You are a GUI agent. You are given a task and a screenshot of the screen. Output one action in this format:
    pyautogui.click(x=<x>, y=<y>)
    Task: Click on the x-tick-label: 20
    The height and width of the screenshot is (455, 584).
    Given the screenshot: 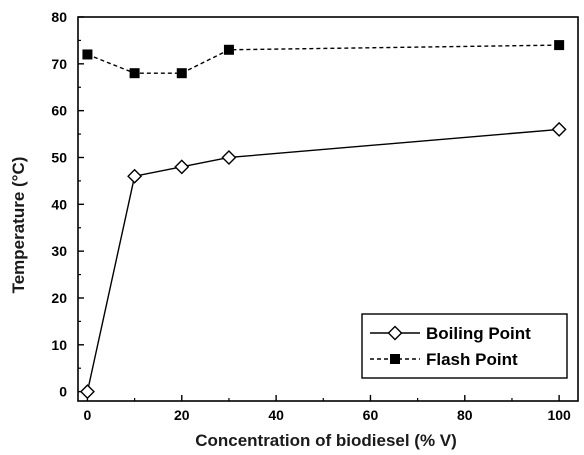 What is the action you would take?
    pyautogui.click(x=182, y=415)
    